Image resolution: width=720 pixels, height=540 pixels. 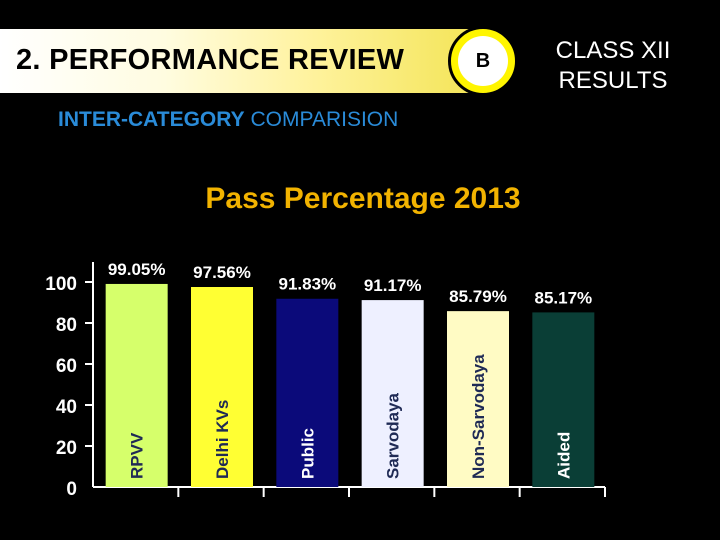 I want to click on category-label: Sarvodaya, so click(x=393, y=435).